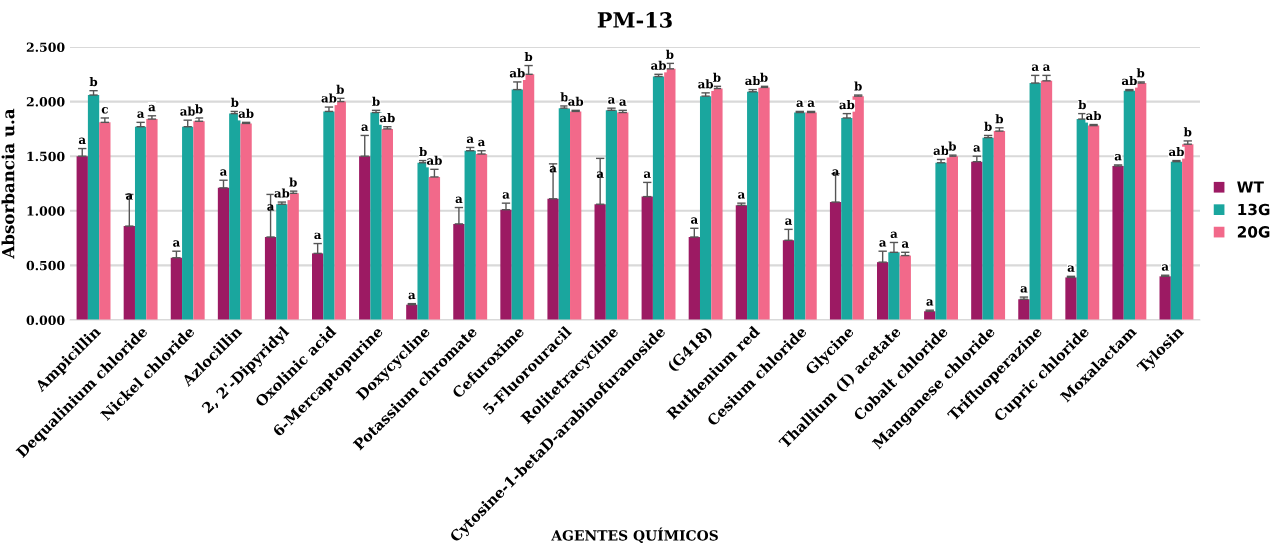 This screenshot has height=544, width=1276. Describe the element at coordinates (104, 110) in the screenshot. I see `data-label: c` at that location.